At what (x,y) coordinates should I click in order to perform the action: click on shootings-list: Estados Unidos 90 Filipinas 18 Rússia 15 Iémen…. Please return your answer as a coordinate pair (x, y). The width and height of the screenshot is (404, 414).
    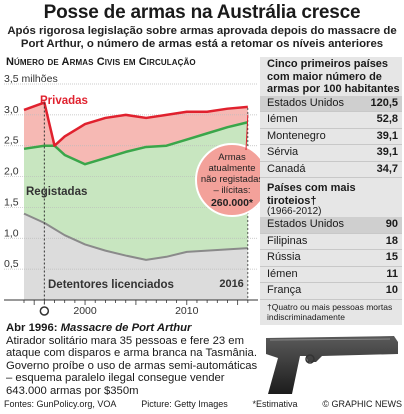
    Looking at the image, I should click on (331, 258).